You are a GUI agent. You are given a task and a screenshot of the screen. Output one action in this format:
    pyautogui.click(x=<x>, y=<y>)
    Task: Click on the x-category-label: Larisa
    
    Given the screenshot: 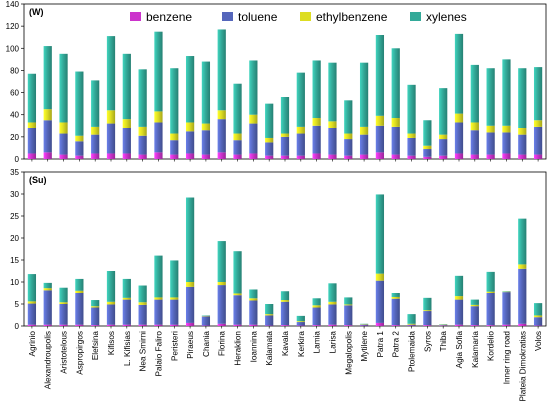 What is the action you would take?
    pyautogui.click(x=332, y=342)
    